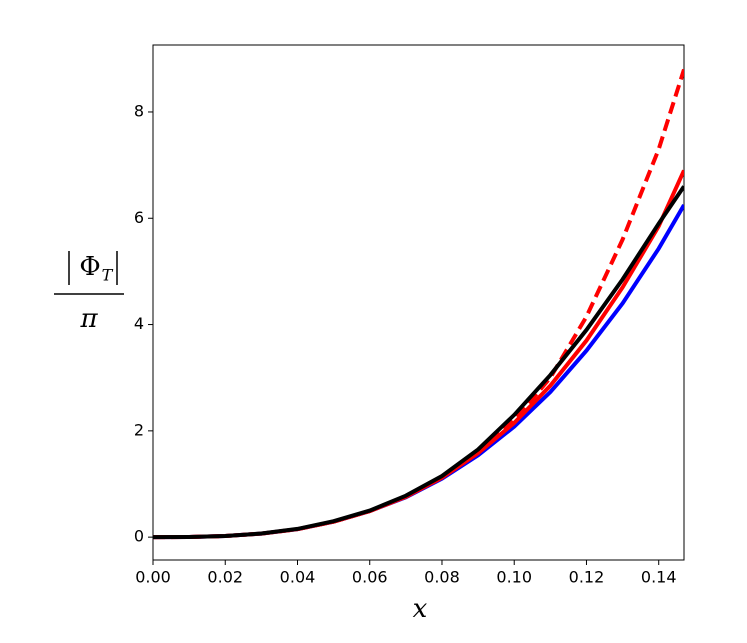  Describe the element at coordinates (88, 319) in the screenshot. I see `y-label-denominator: π` at that location.